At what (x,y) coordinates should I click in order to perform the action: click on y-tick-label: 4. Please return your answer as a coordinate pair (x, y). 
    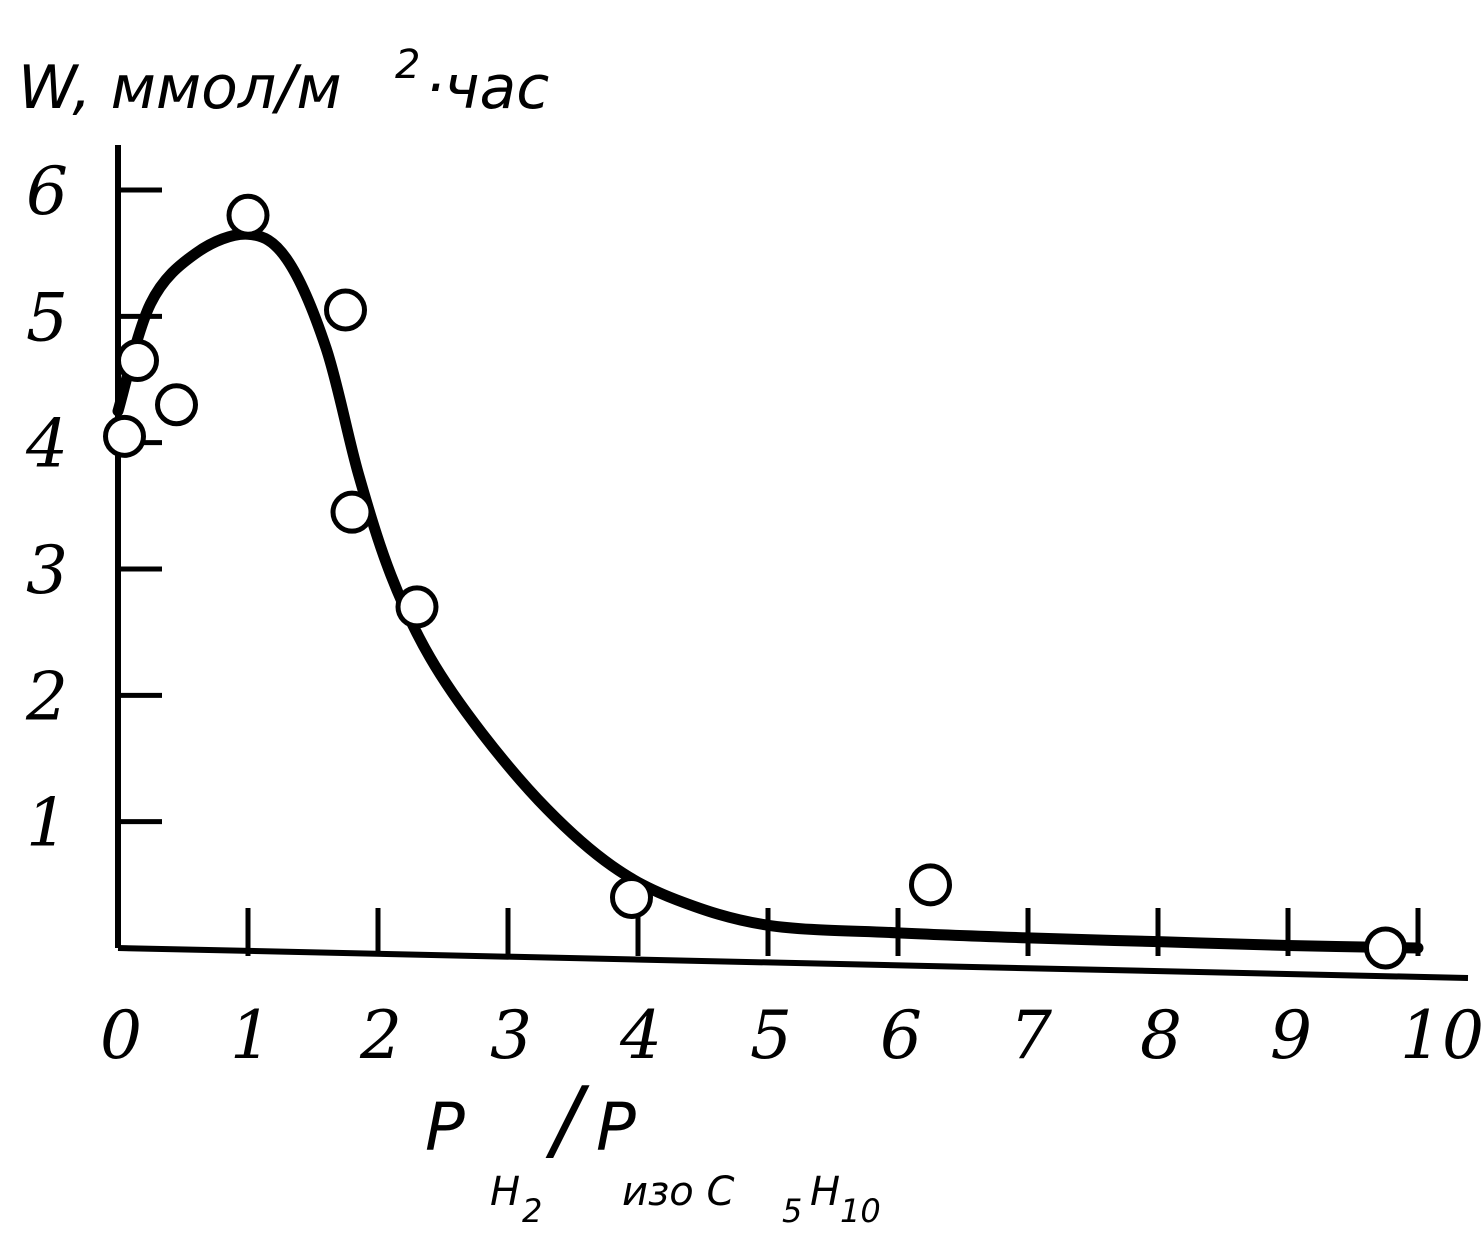
    Looking at the image, I should click on (46, 444).